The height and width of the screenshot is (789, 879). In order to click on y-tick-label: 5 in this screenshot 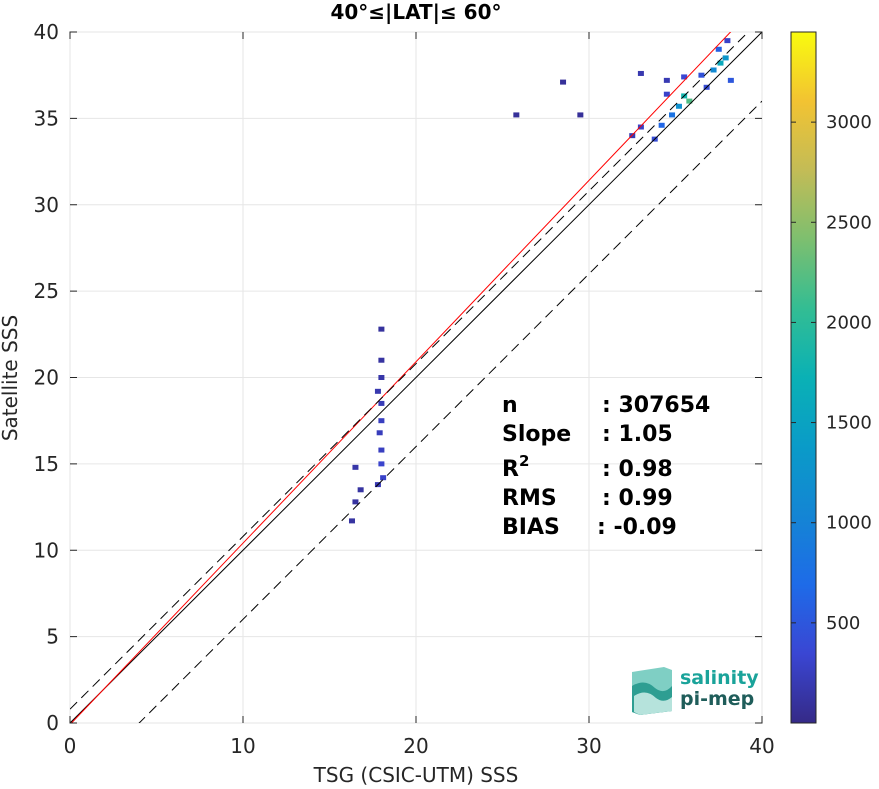, I will do `click(52, 637)`.